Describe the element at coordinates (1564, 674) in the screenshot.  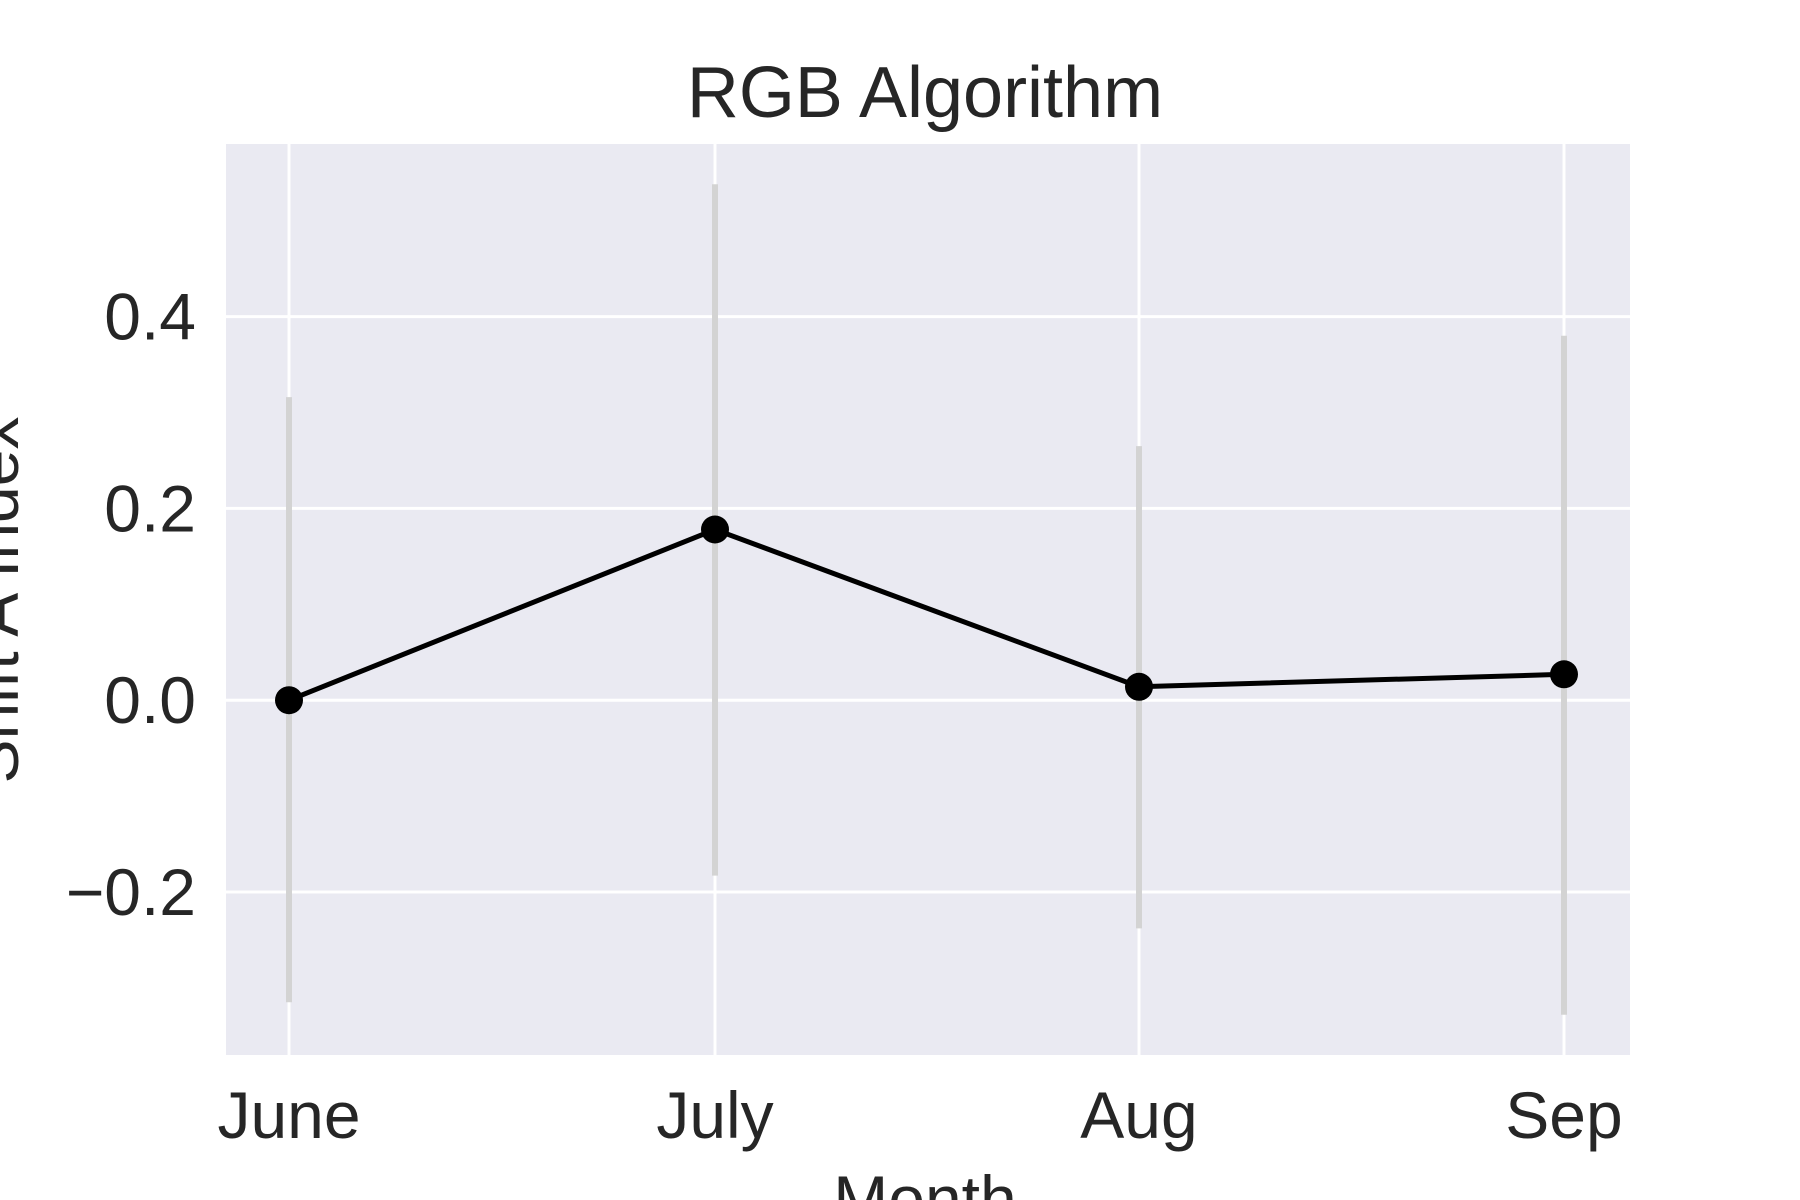
I see `data-point-sep` at that location.